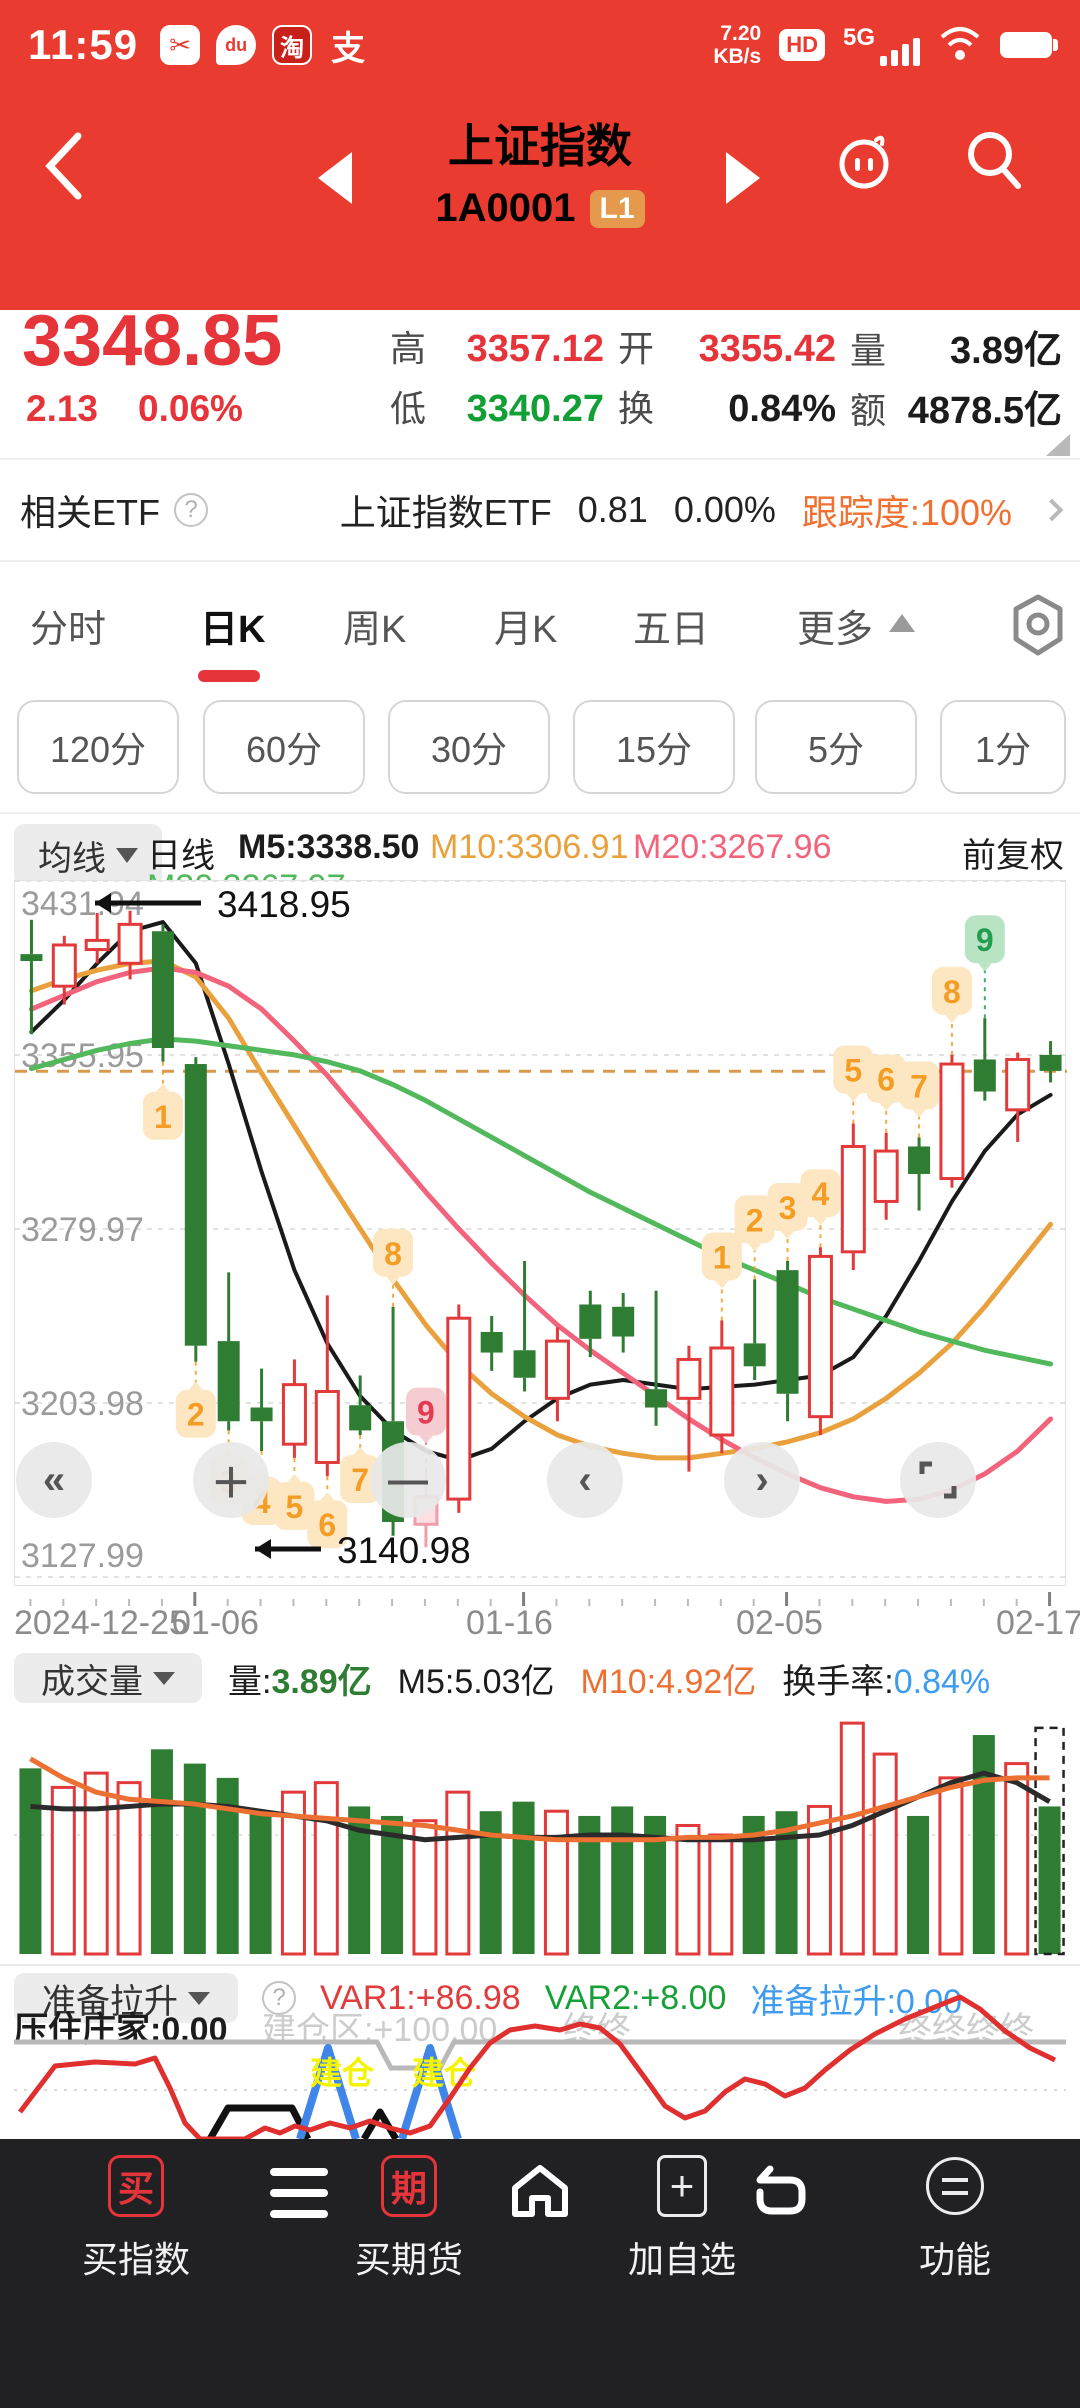 The height and width of the screenshot is (2408, 1080). What do you see at coordinates (954, 2259) in the screenshot?
I see `functions-label: 功能` at bounding box center [954, 2259].